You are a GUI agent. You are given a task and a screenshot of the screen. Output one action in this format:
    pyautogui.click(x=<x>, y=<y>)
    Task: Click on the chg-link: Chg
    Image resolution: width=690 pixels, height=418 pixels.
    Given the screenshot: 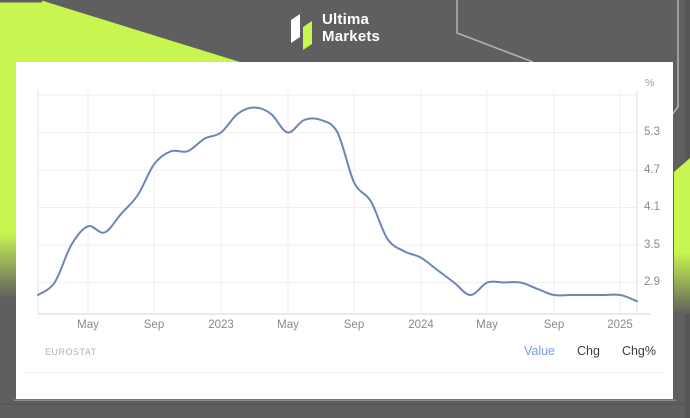 What is the action you would take?
    pyautogui.click(x=588, y=351)
    